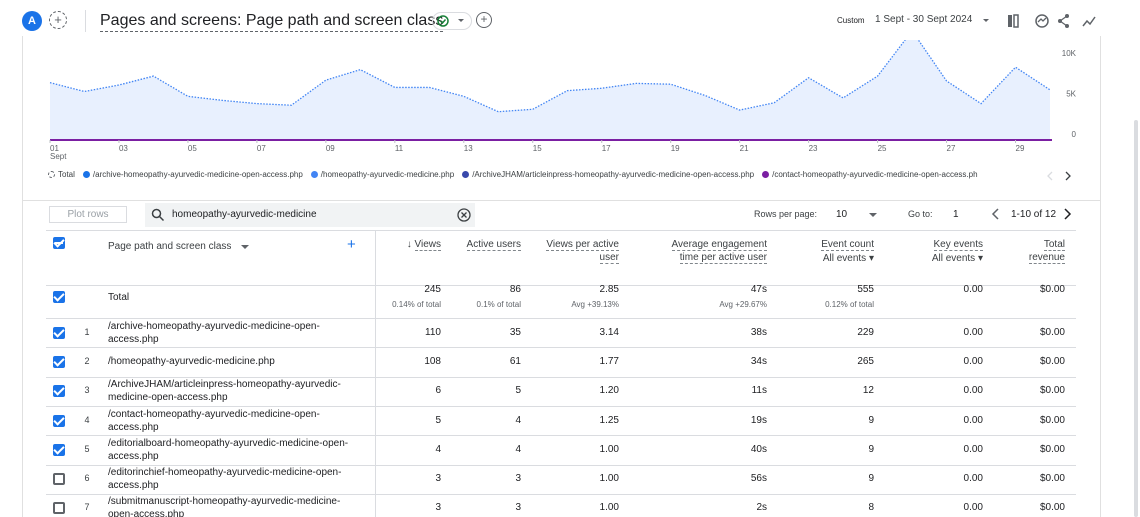 The image size is (1140, 517). I want to click on x-tick-label: 21, so click(744, 148).